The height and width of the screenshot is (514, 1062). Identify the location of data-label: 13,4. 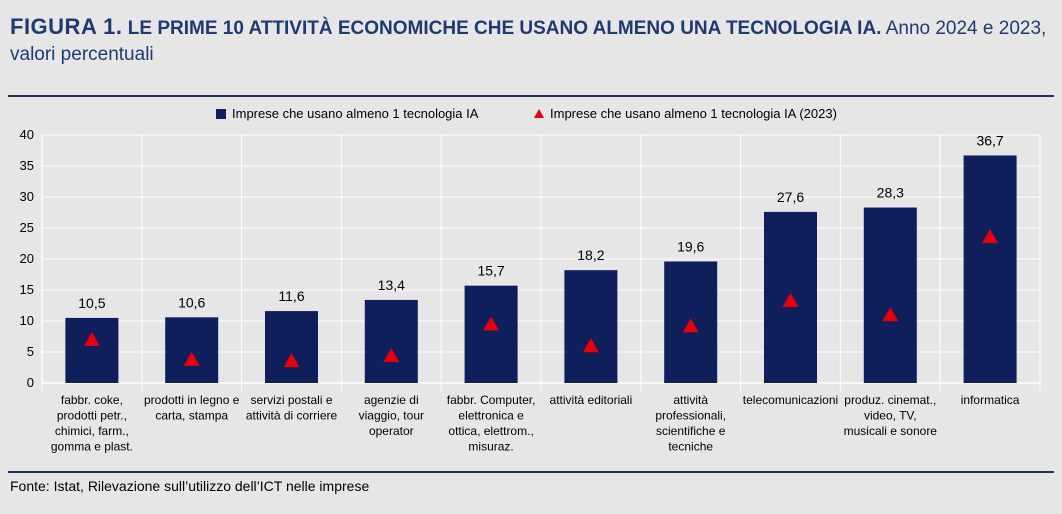
(391, 285).